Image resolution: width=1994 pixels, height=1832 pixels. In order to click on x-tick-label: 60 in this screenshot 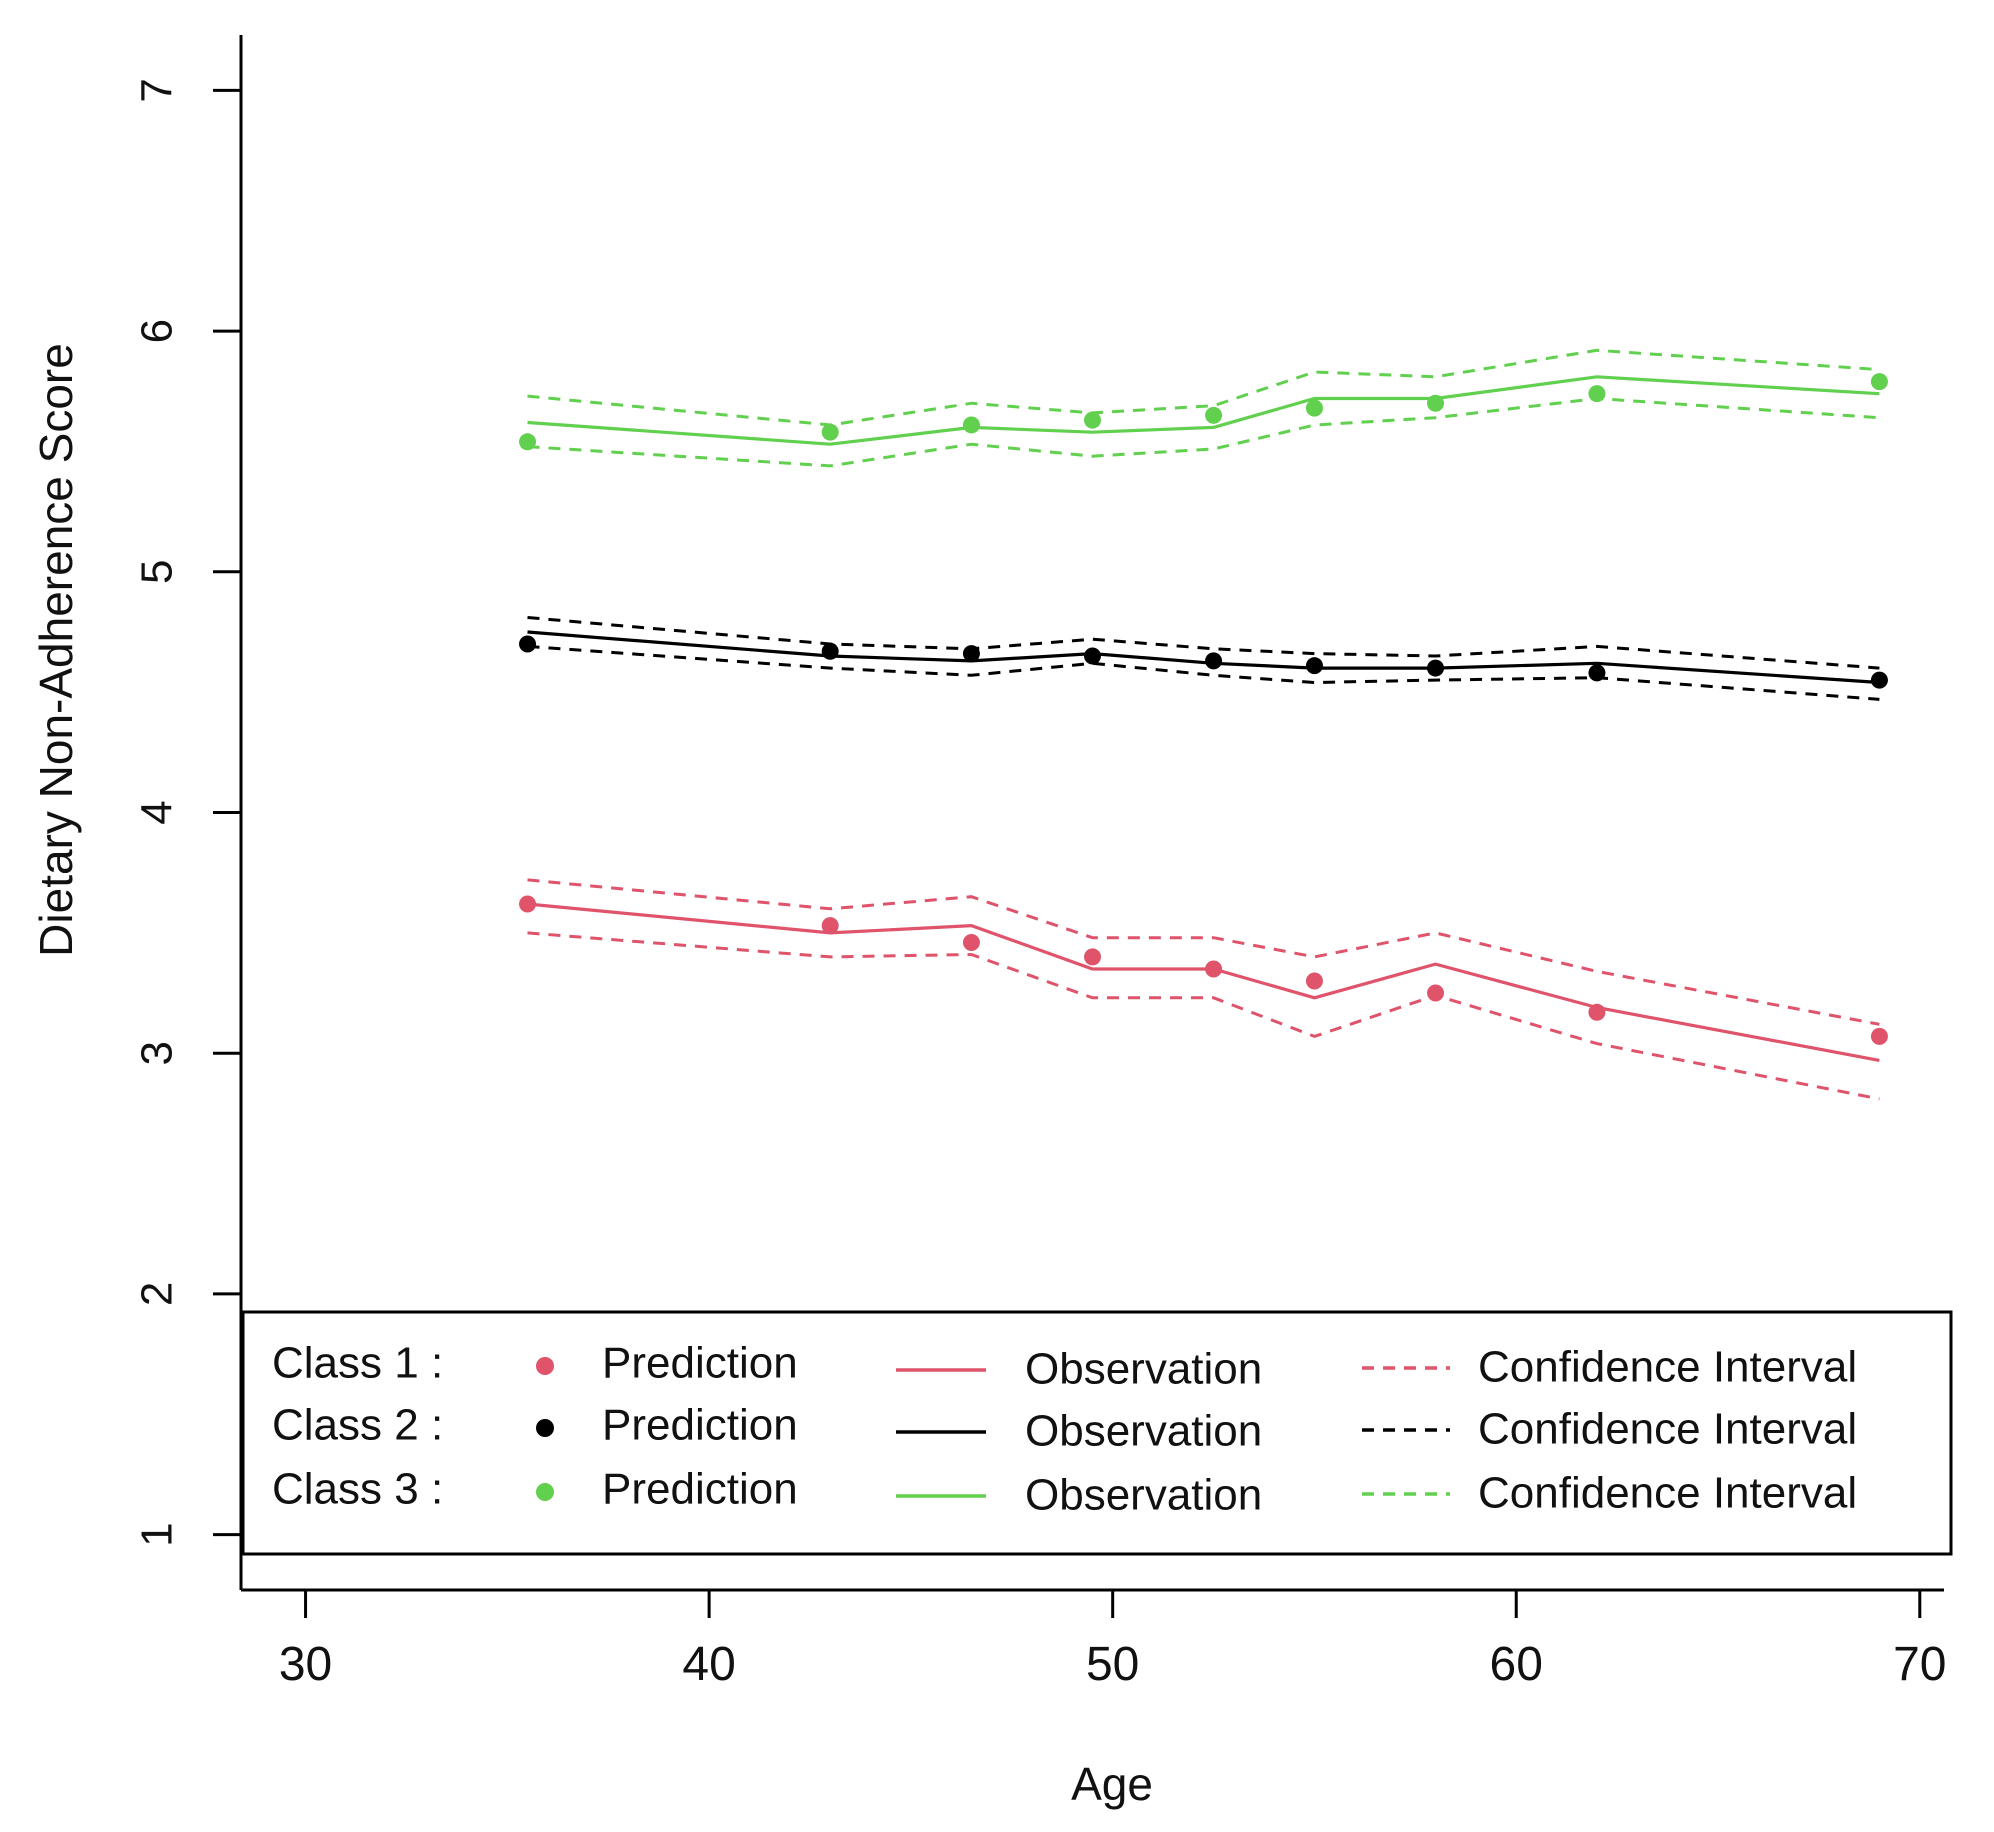, I will do `click(1516, 1664)`.